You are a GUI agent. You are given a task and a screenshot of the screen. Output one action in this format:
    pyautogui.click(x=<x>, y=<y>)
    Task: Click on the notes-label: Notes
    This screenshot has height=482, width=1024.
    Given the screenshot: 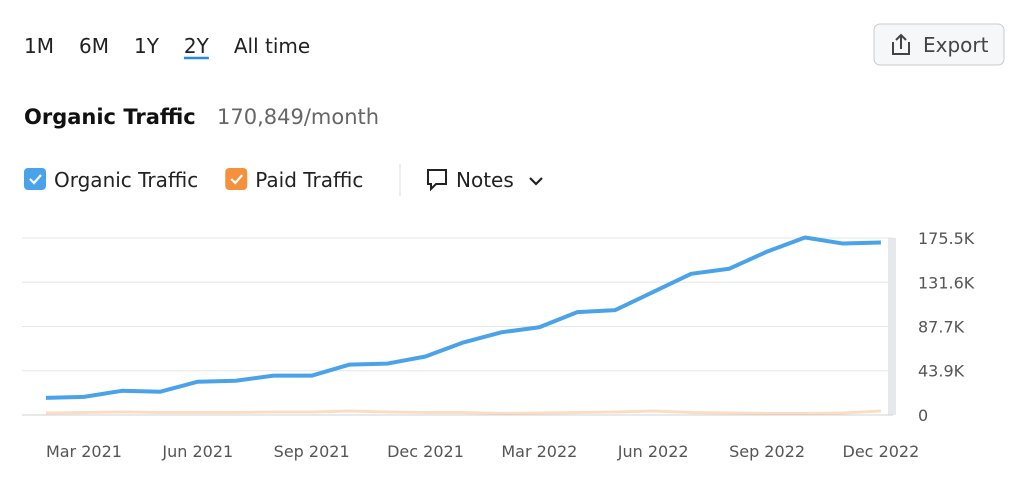 What is the action you would take?
    pyautogui.click(x=485, y=180)
    